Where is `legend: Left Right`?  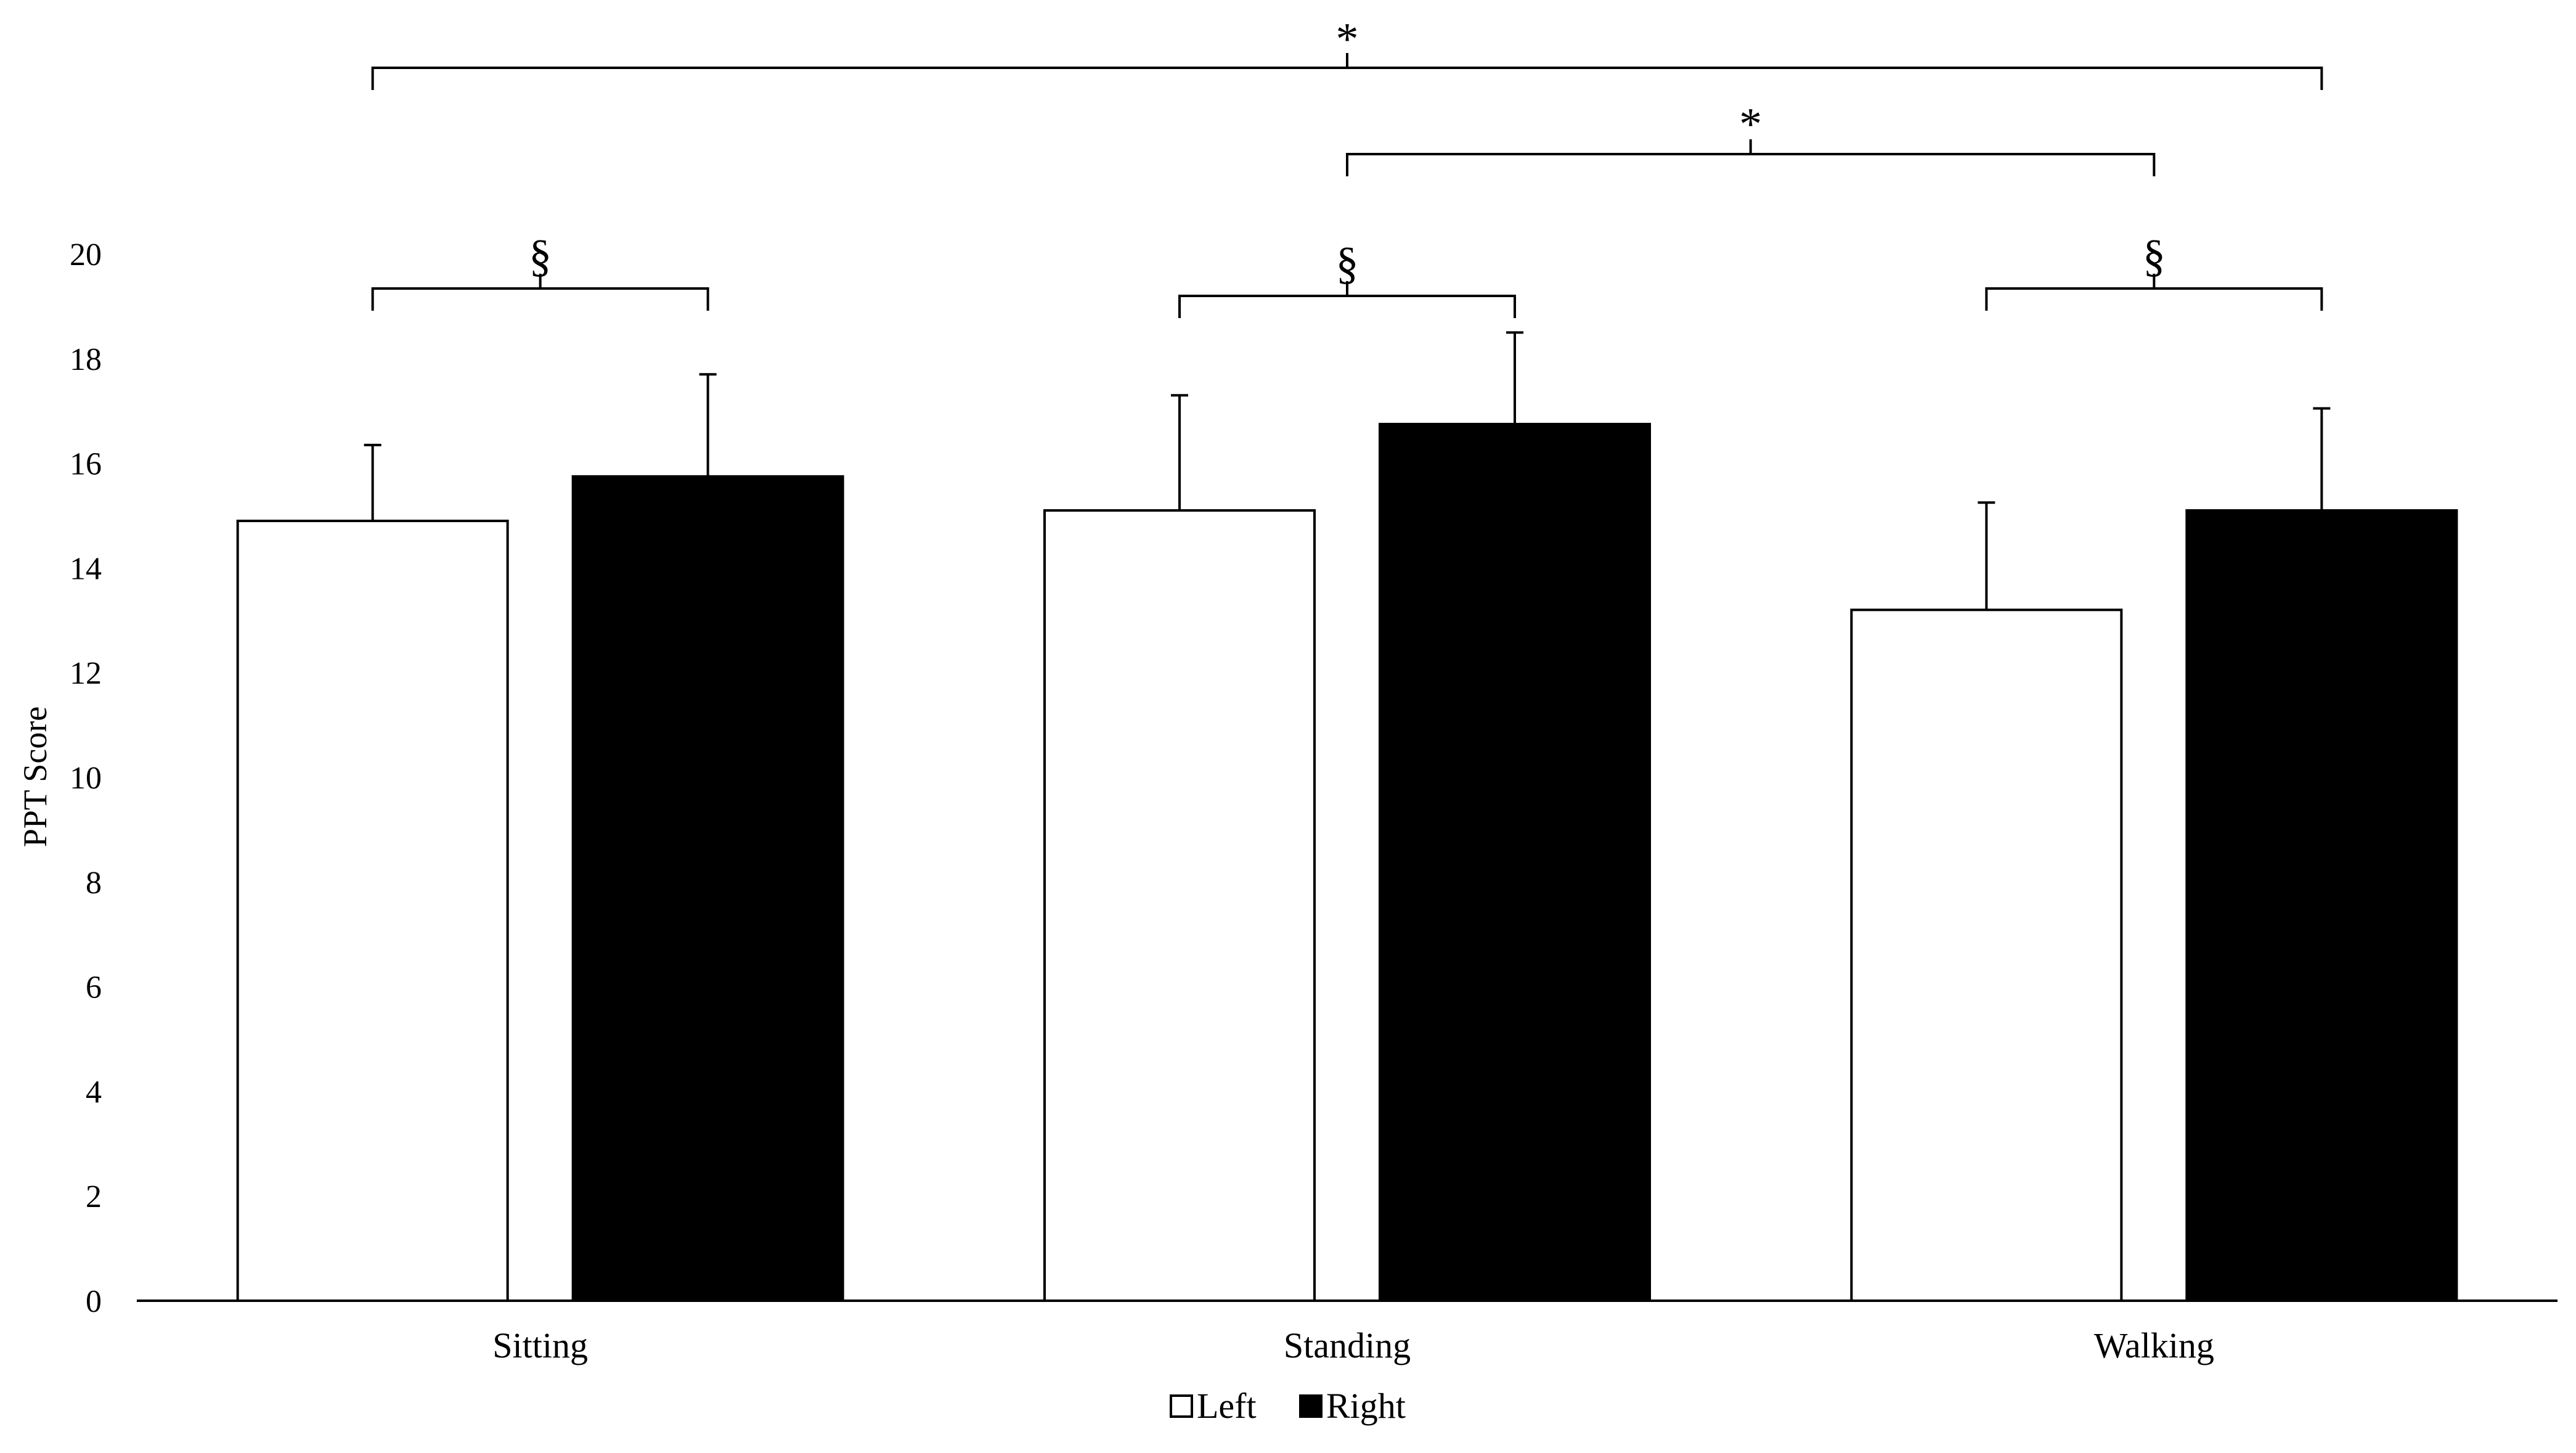
legend: Left Right is located at coordinates (1288, 1406).